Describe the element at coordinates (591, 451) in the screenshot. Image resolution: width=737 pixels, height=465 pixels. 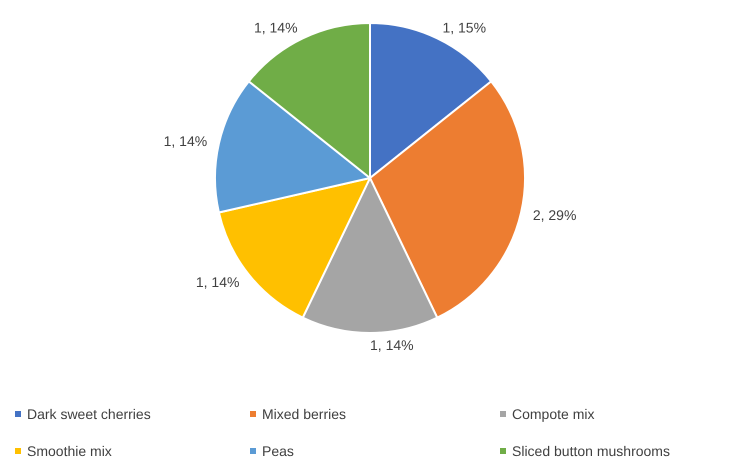
I see `legend-label: Sliced button mushrooms` at that location.